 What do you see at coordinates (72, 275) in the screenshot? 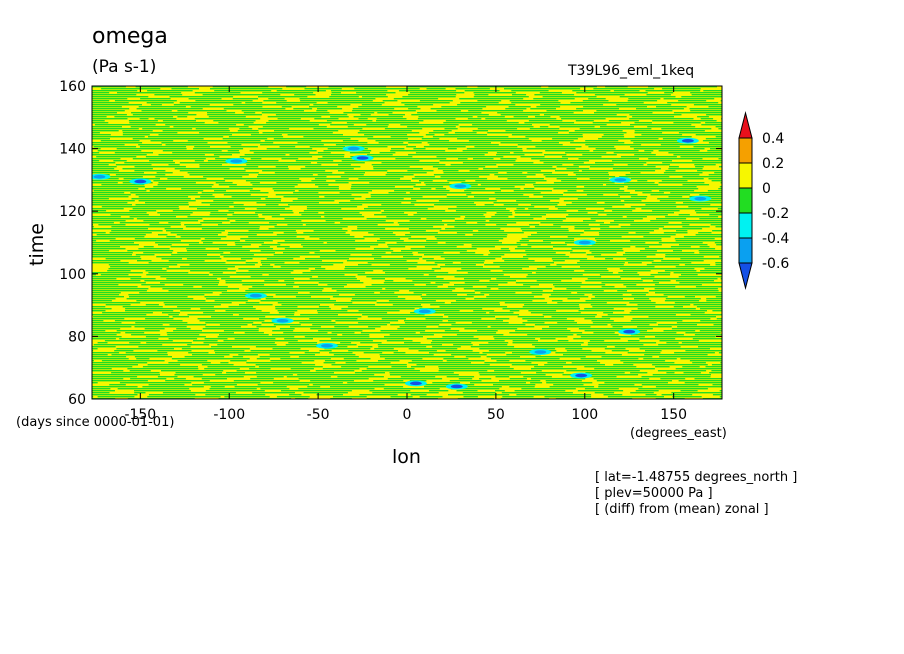
I see `y-tick-label-2: 100` at bounding box center [72, 275].